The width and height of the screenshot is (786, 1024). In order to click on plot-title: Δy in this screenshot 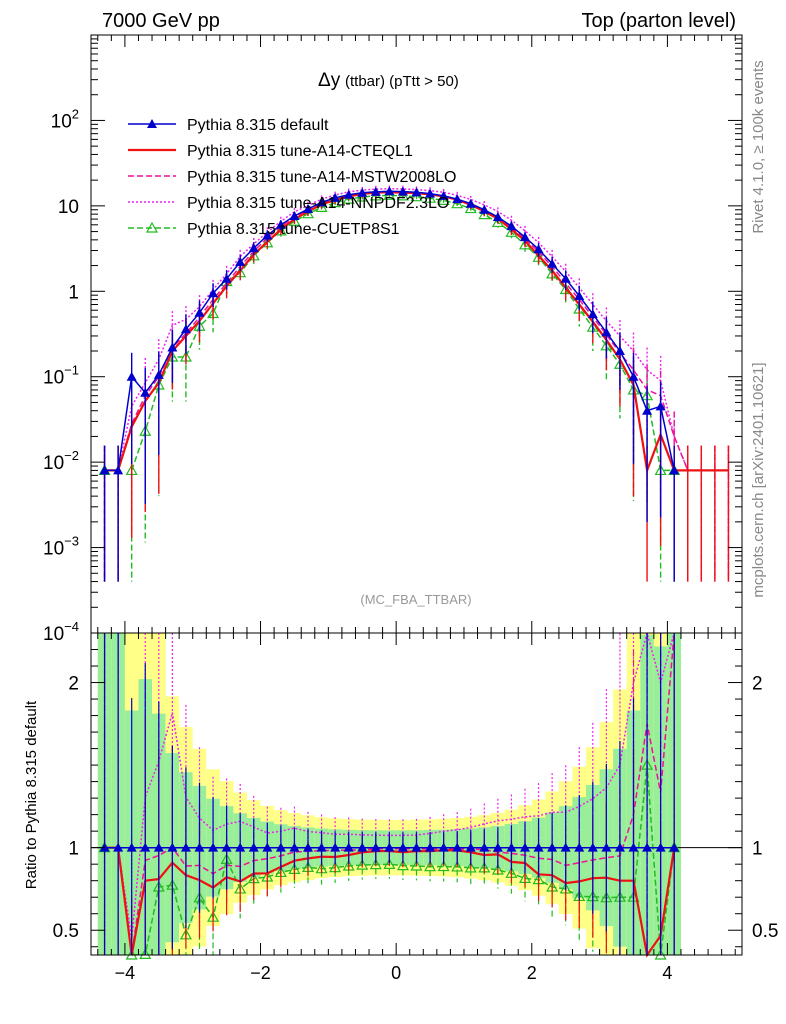, I will do `click(329, 80)`.